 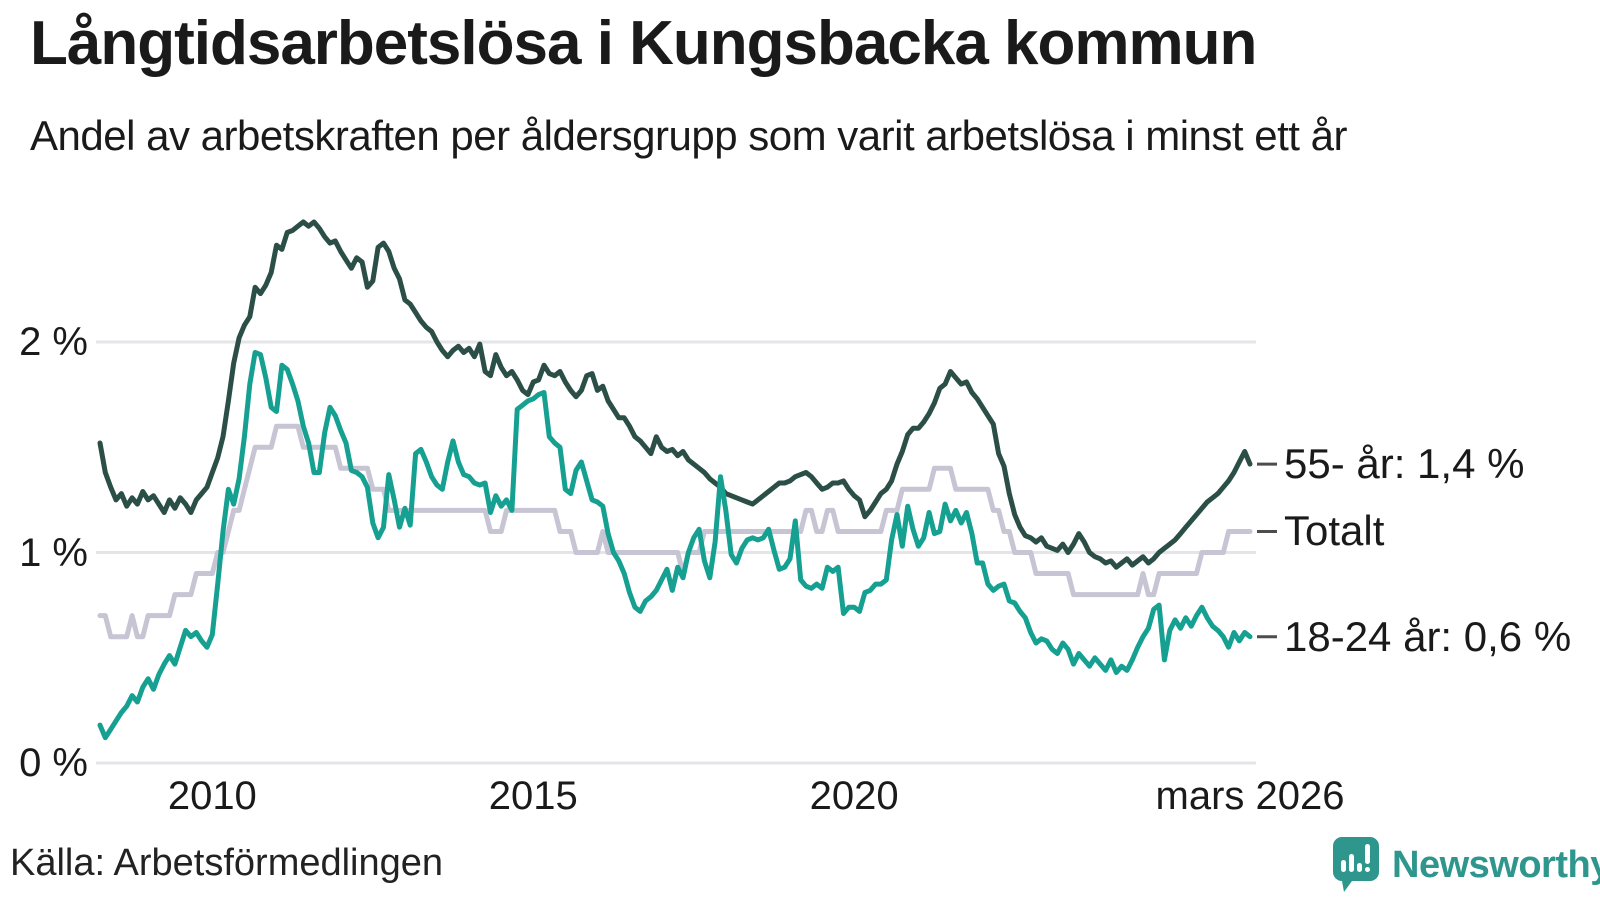 What do you see at coordinates (53, 763) in the screenshot?
I see `y-axis-tick-0pct: 0 %` at bounding box center [53, 763].